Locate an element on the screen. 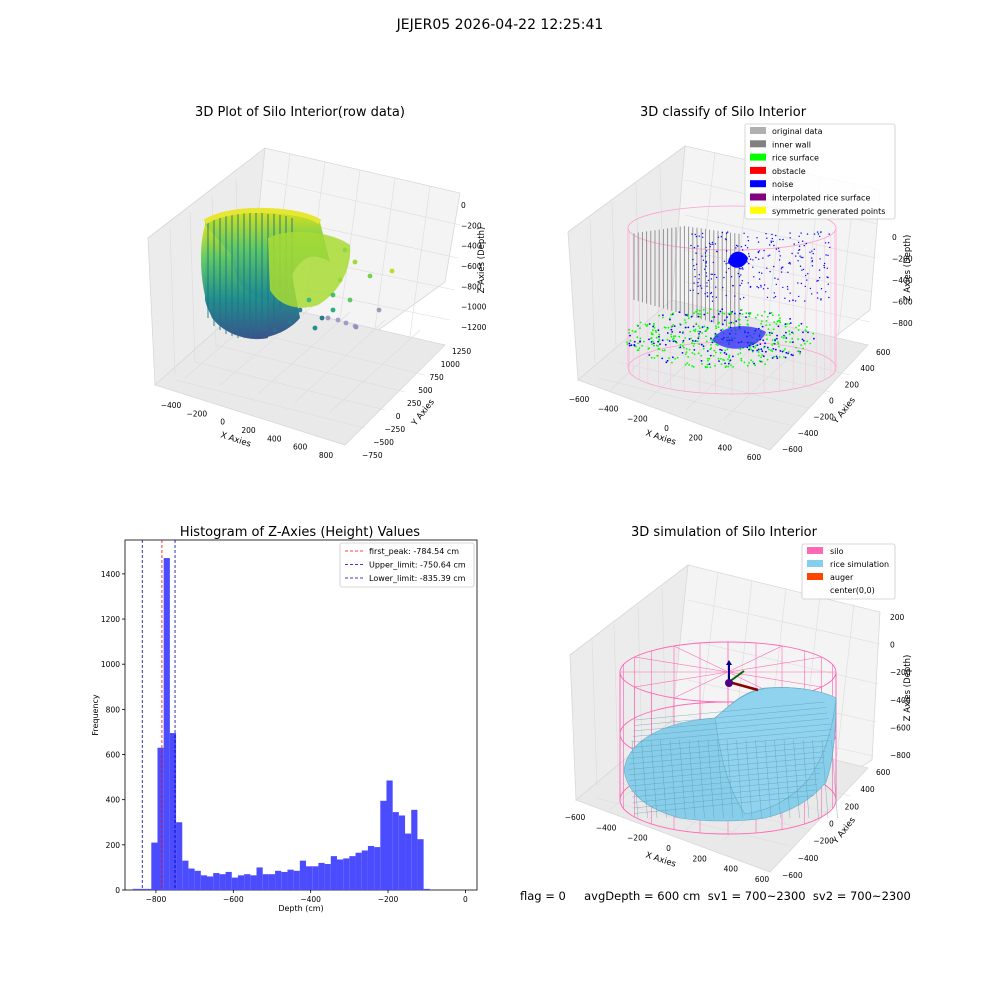 This screenshot has height=1000, width=1000. classify-z-tick-label: −600 is located at coordinates (902, 302).